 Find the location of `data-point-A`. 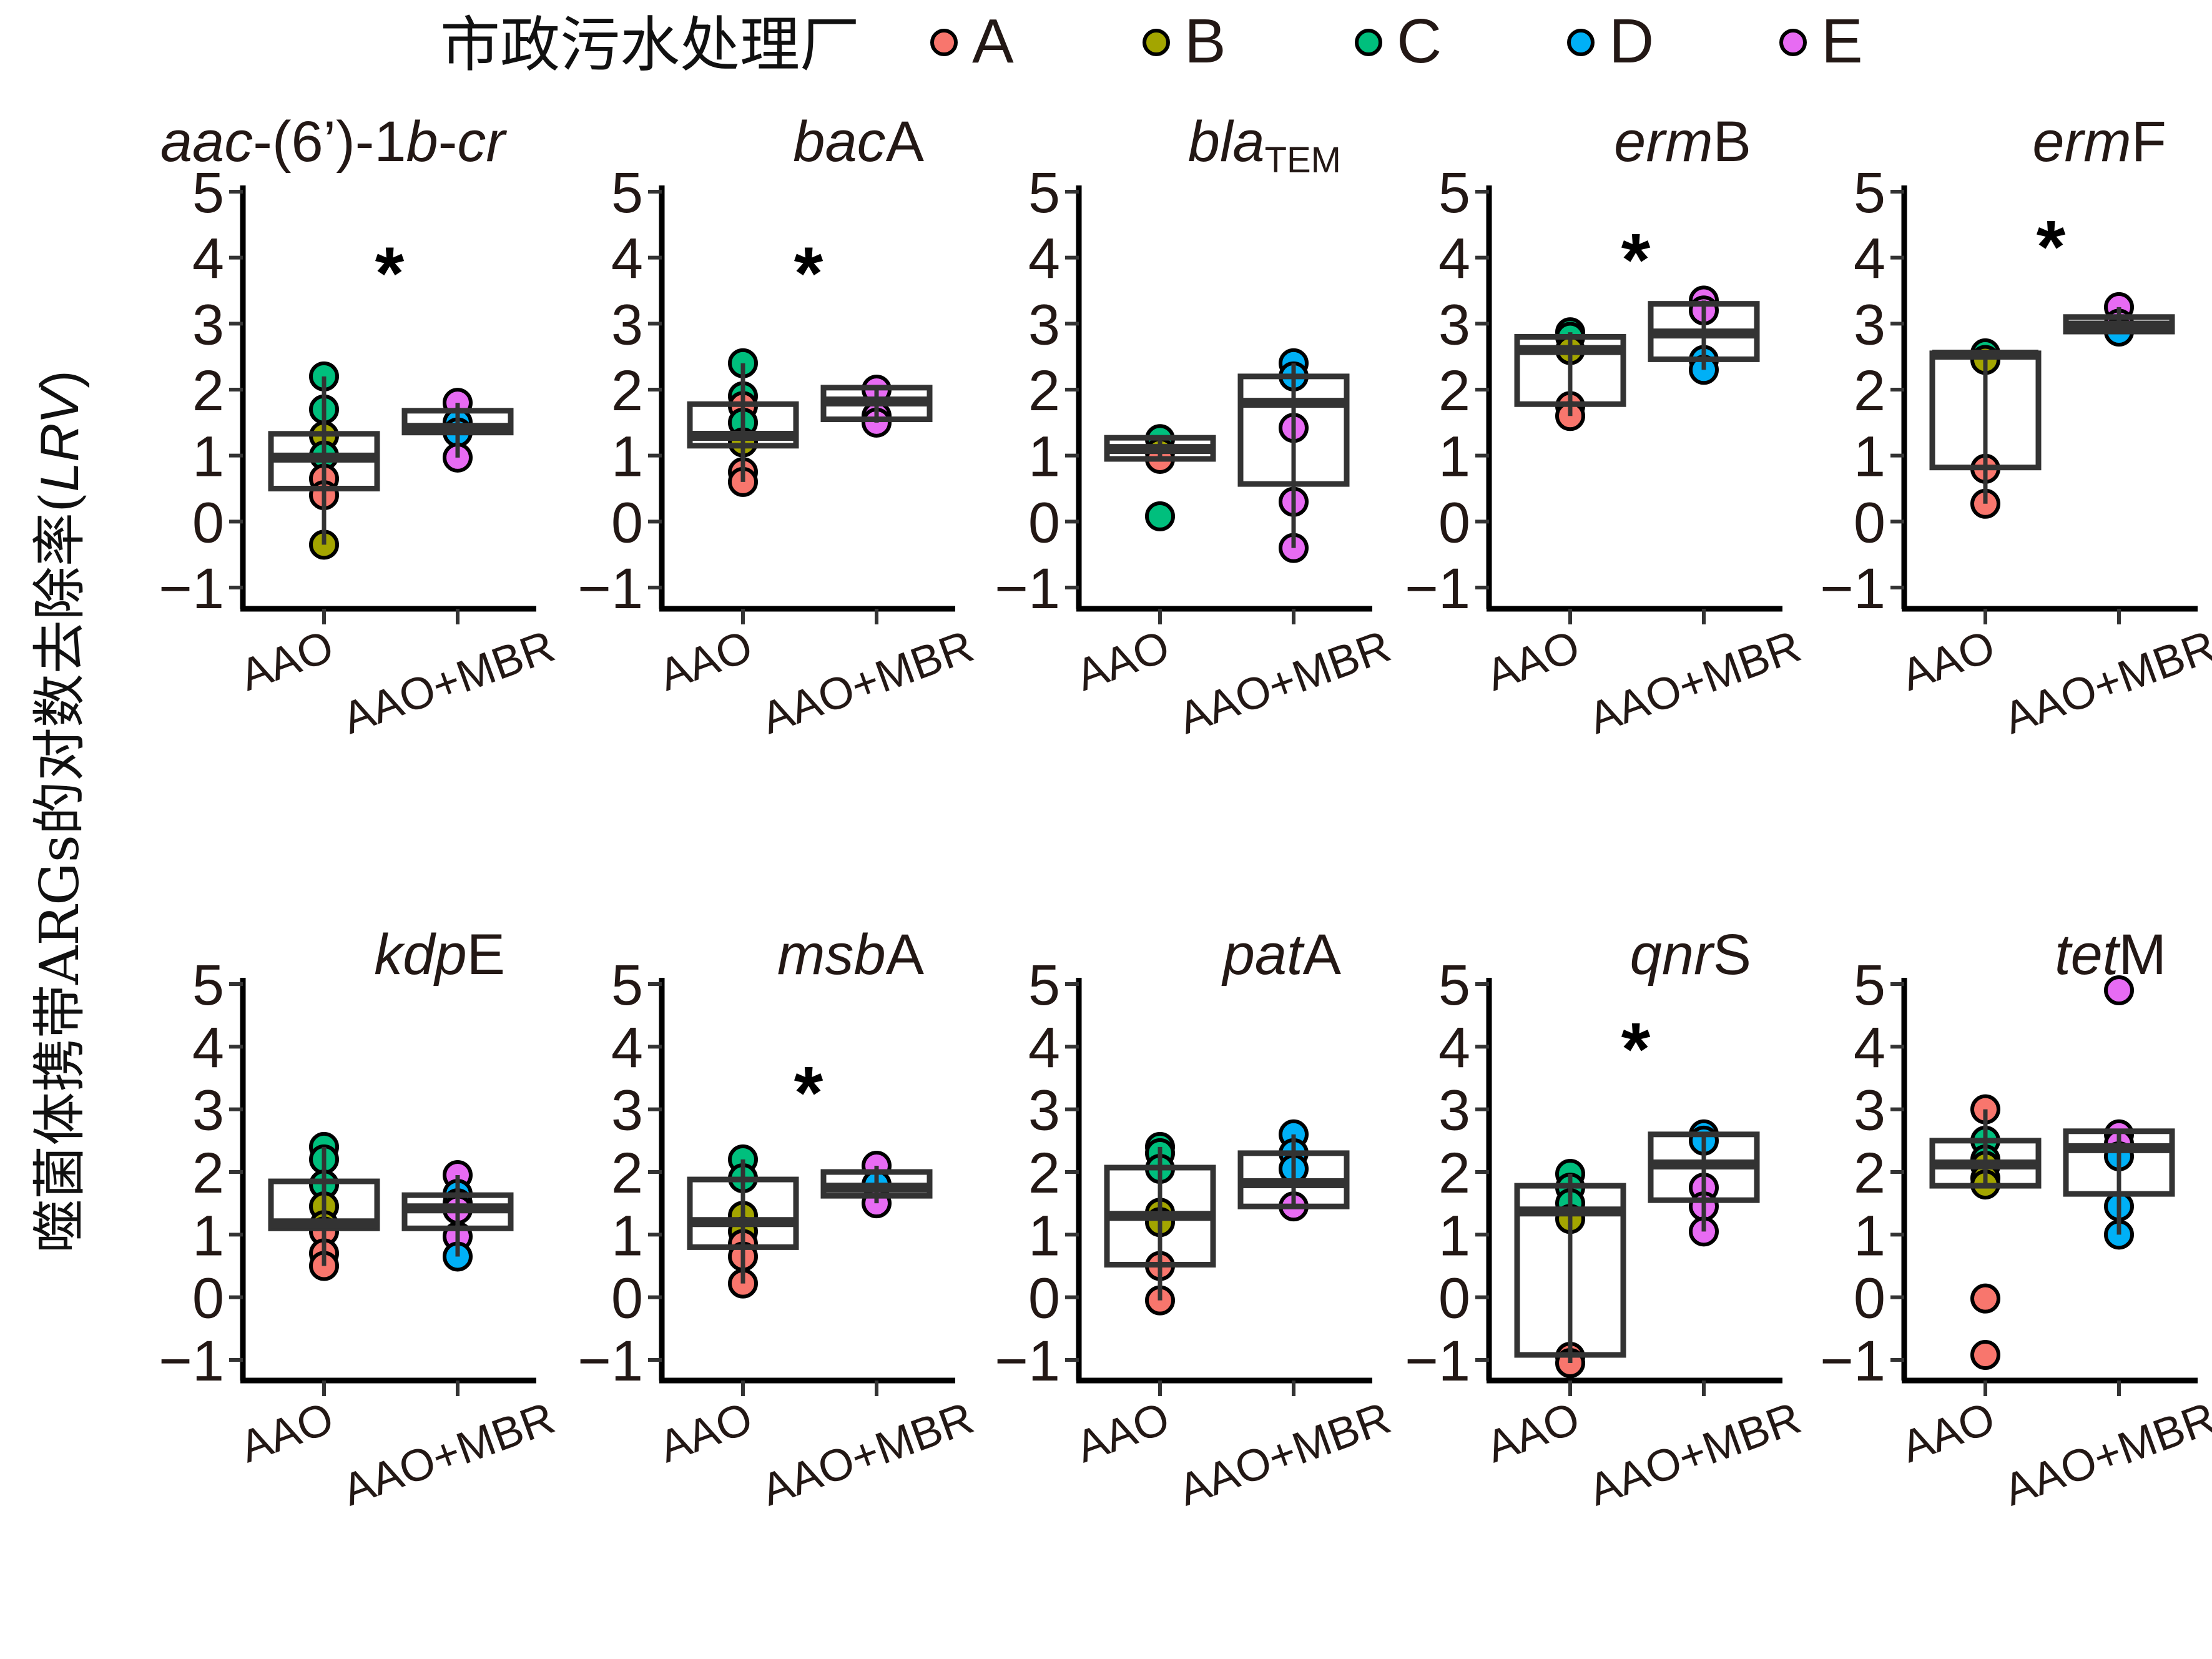

data-point-A is located at coordinates (1985, 1298).